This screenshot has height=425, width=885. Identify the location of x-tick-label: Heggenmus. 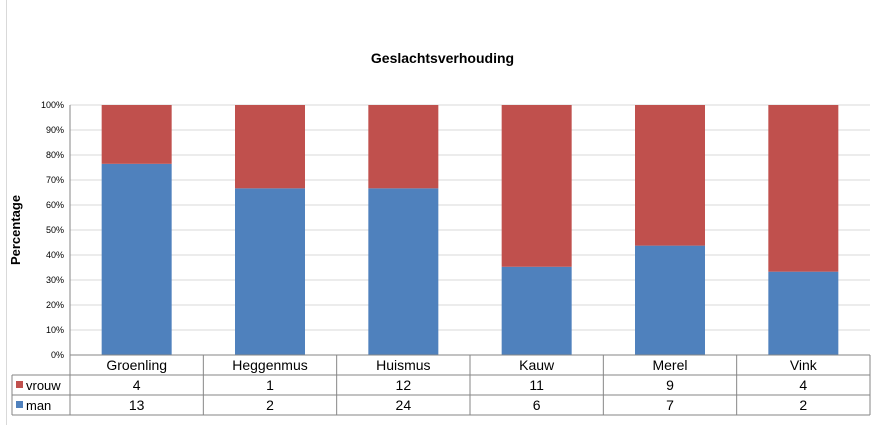
(270, 365).